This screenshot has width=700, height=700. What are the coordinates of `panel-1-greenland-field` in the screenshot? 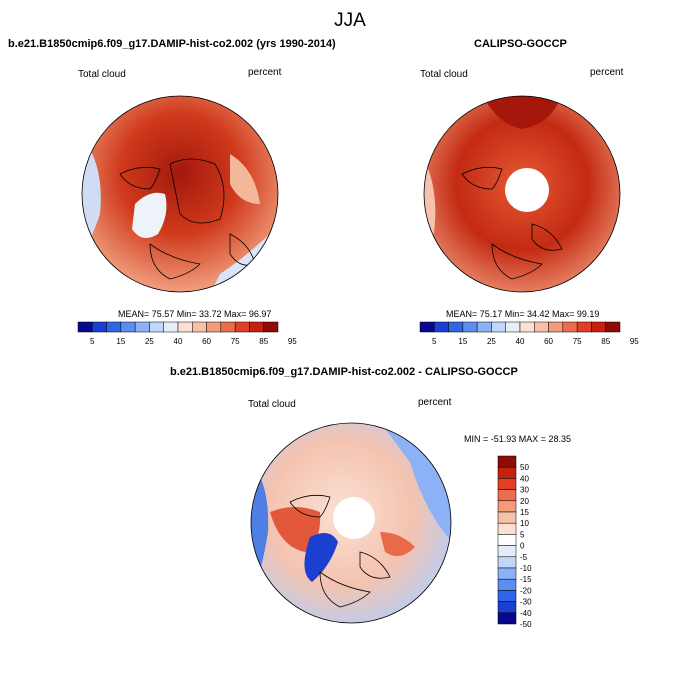 It's located at (149, 215).